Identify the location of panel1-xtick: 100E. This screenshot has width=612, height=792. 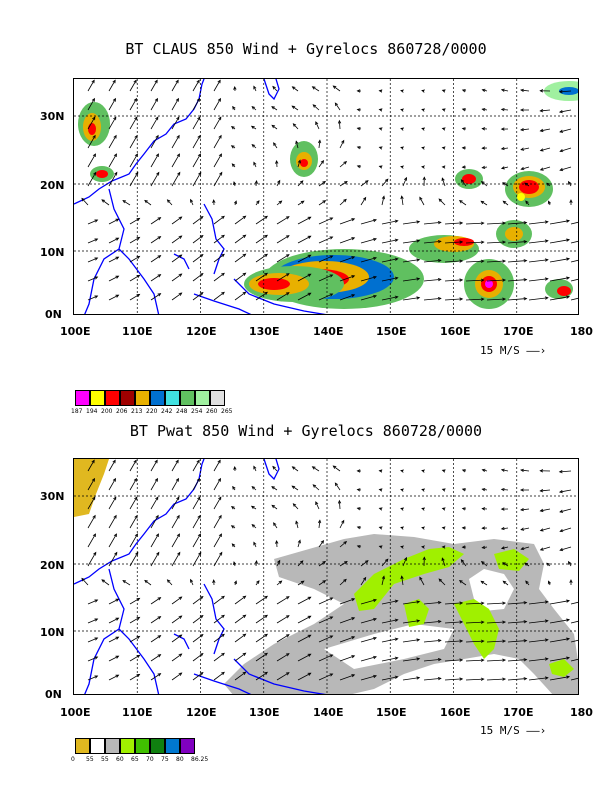
(75, 331).